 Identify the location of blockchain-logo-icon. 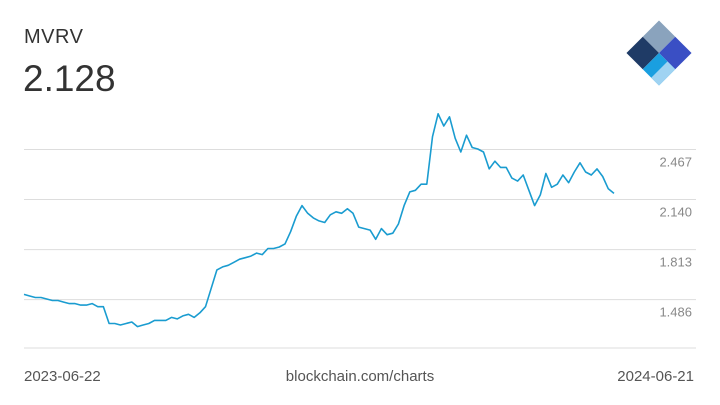
(659, 53).